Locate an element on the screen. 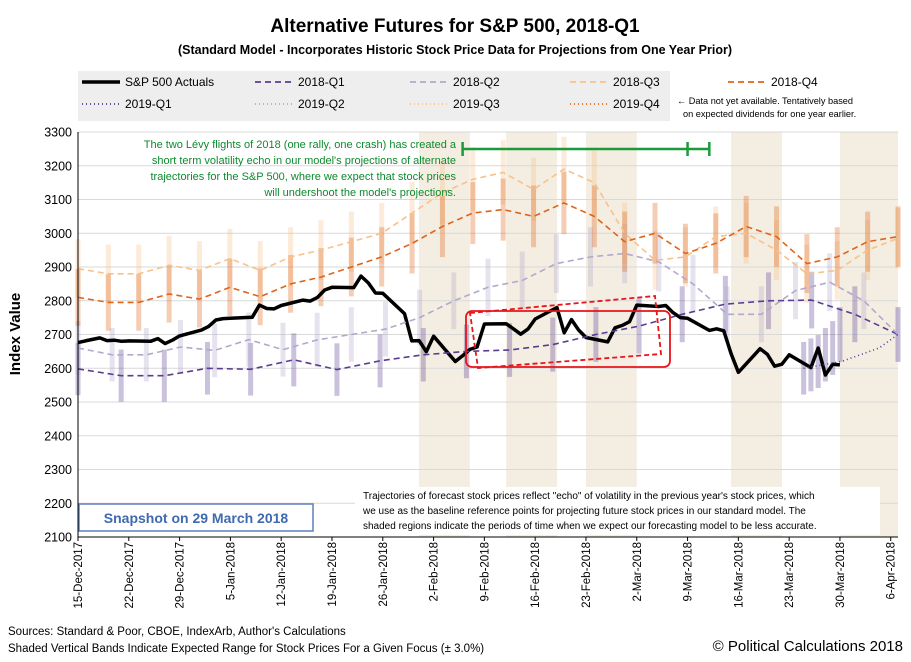 This screenshot has width=911, height=662. series-q1_2018 is located at coordinates (488, 338).